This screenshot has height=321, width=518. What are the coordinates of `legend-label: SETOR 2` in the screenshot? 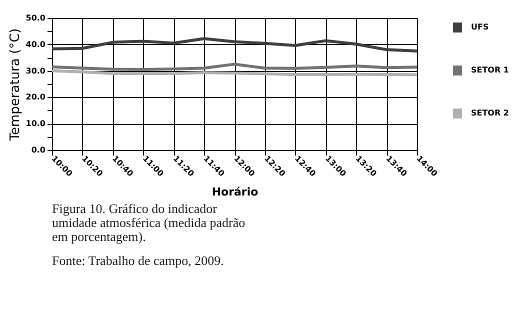 It's located at (490, 113).